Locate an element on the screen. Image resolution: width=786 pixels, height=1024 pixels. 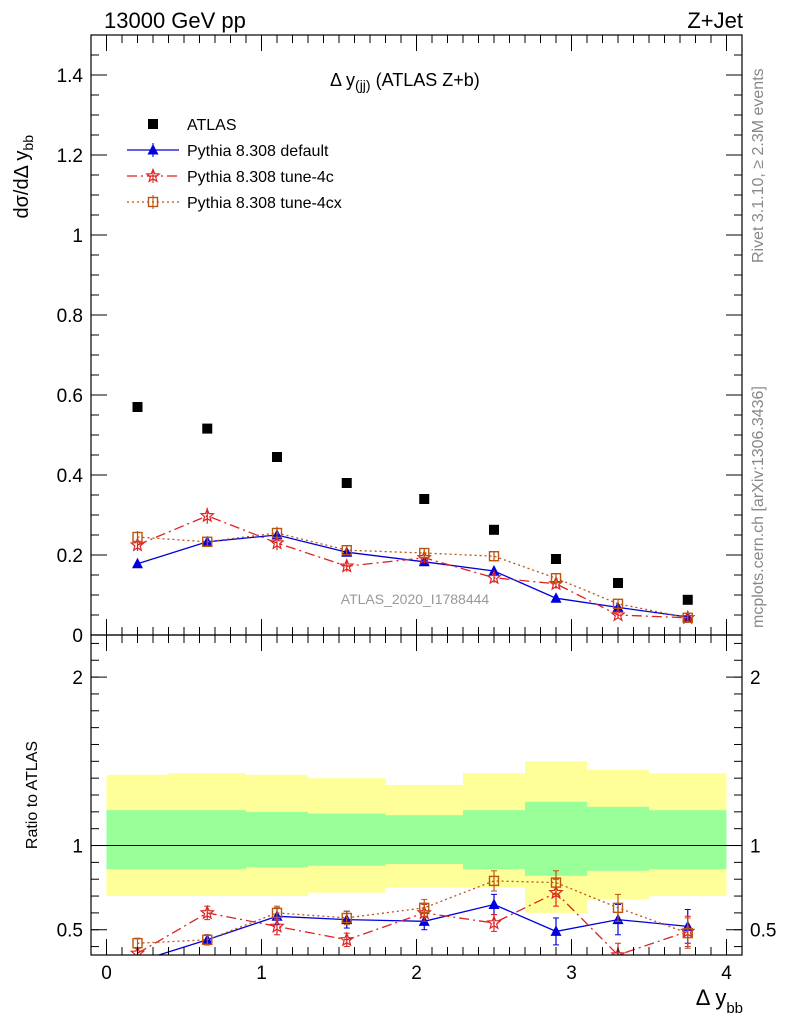
main-y-tick-label: 0.4 is located at coordinates (70, 476).